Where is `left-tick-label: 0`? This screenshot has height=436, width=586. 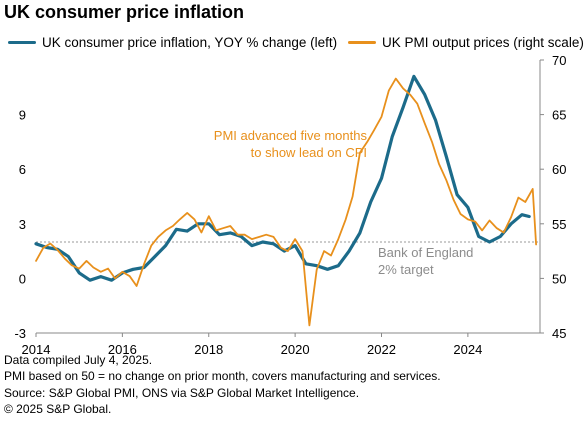 left-tick-label: 0 is located at coordinates (22, 278).